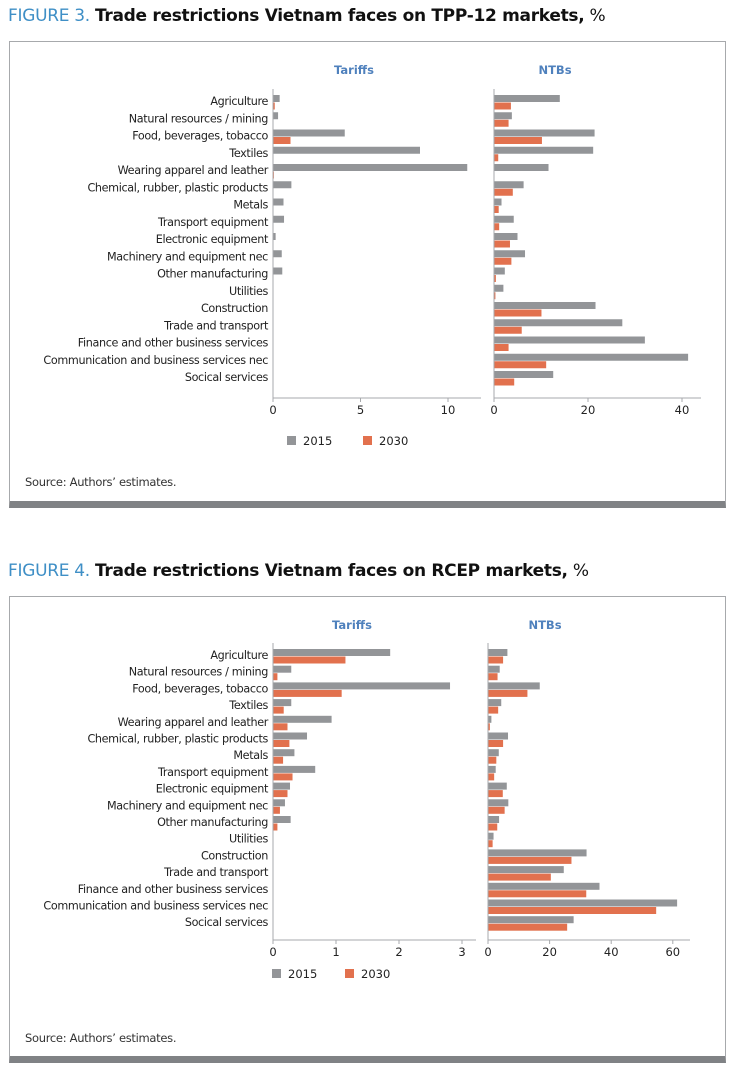  Describe the element at coordinates (393, 441) in the screenshot. I see `figure-3-legend-label-2030: 2030` at that location.